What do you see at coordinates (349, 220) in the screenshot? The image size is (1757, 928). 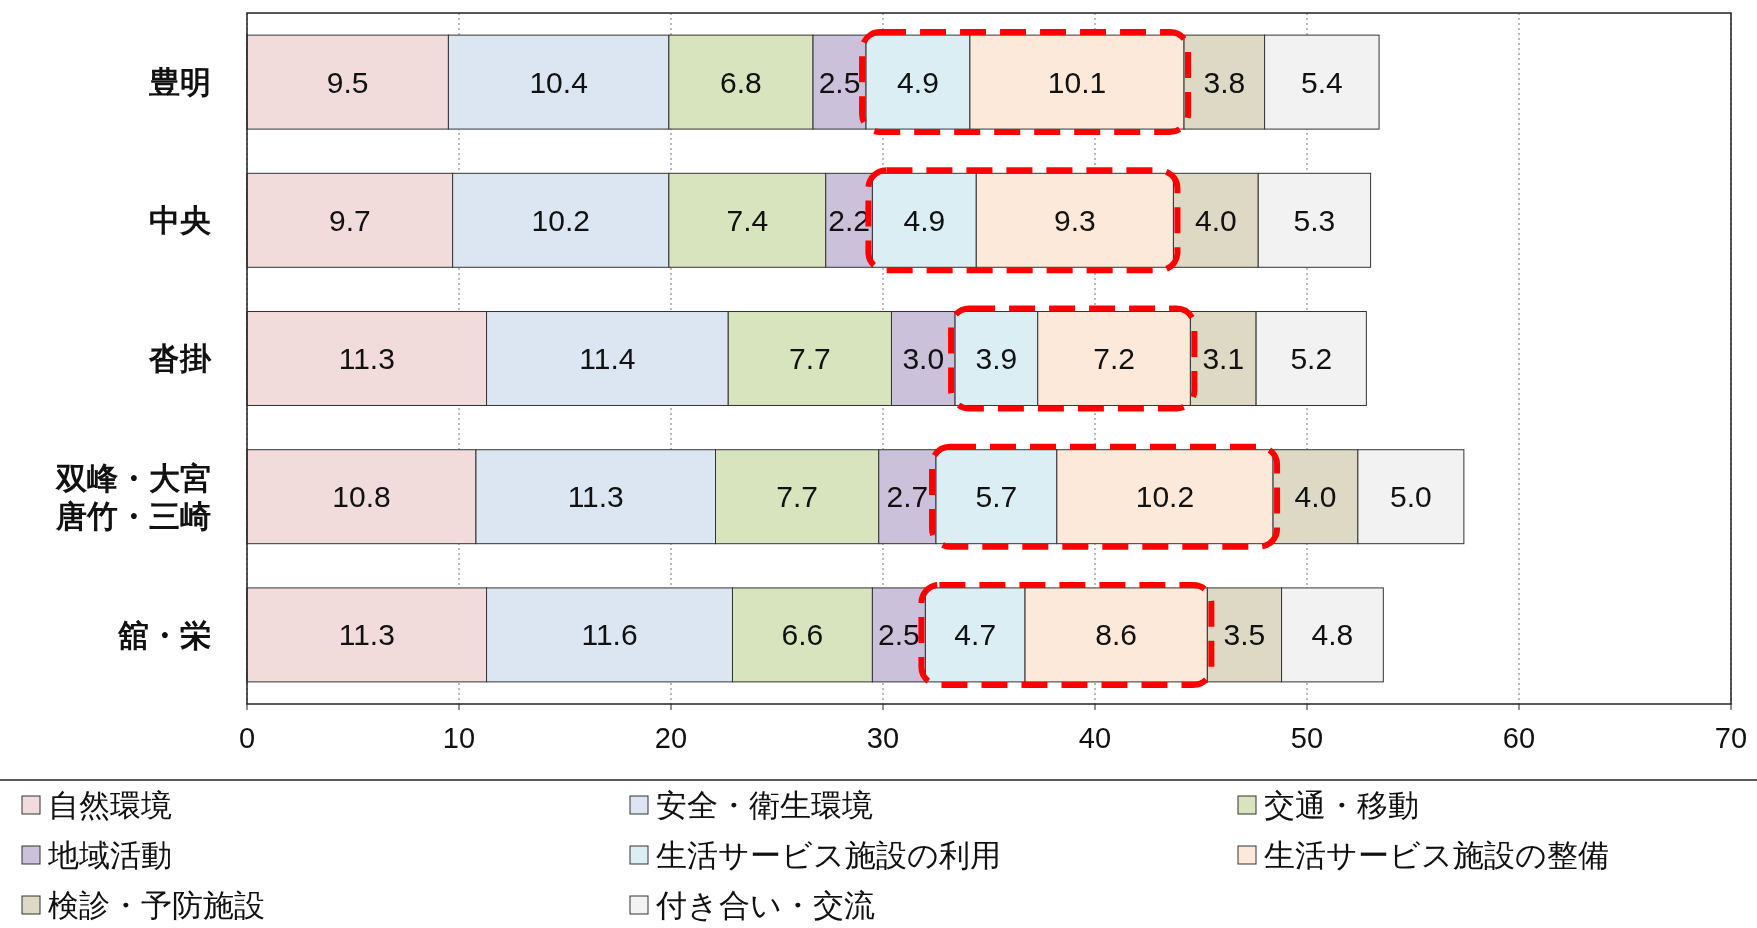 I see `data-label: 9.7` at bounding box center [349, 220].